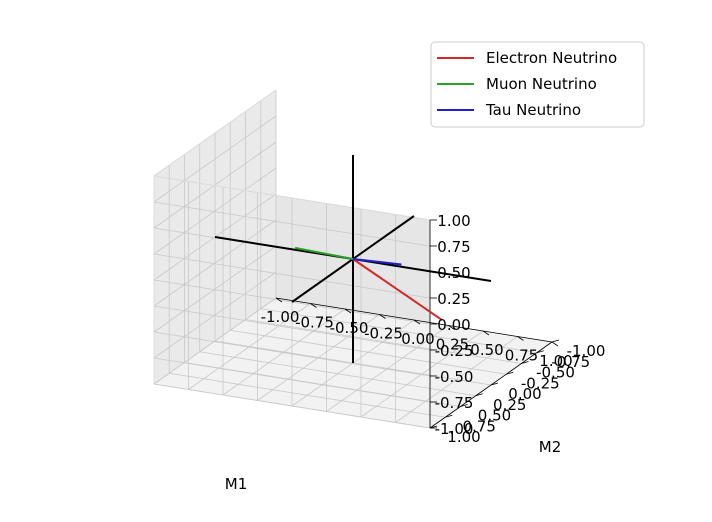 This screenshot has height=522, width=712. I want to click on z-tick-label: 0.25, so click(453, 299).